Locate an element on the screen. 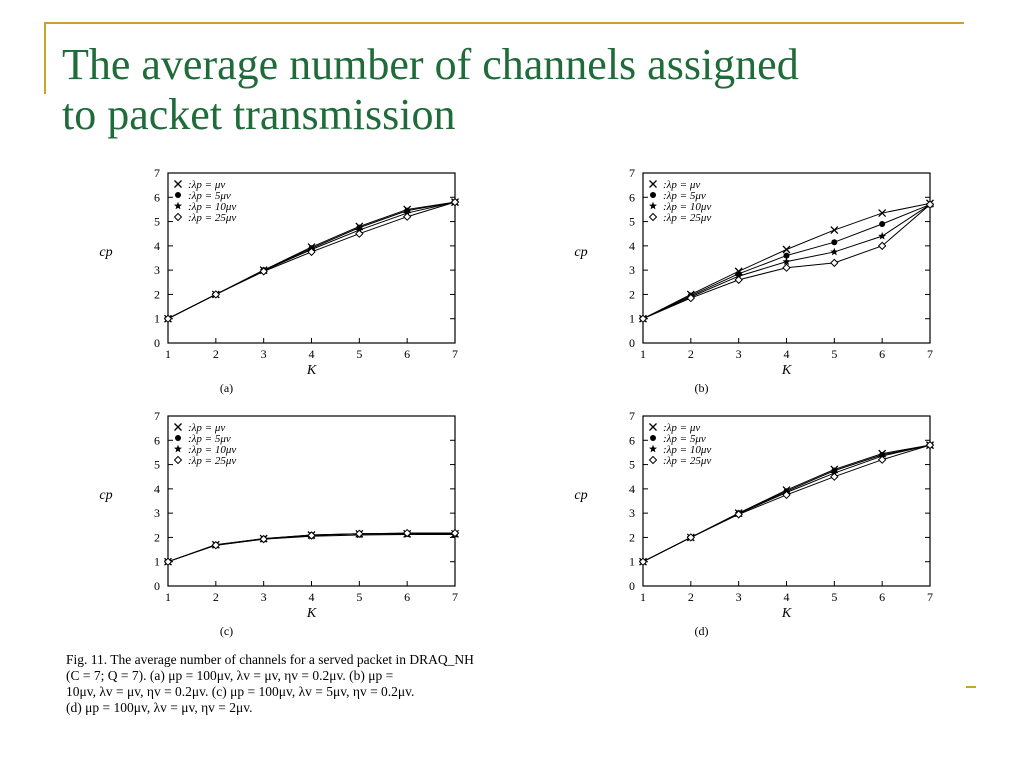 This screenshot has width=1024, height=768. slide-title-line-1: The average number of channels assigned is located at coordinates (430, 64).